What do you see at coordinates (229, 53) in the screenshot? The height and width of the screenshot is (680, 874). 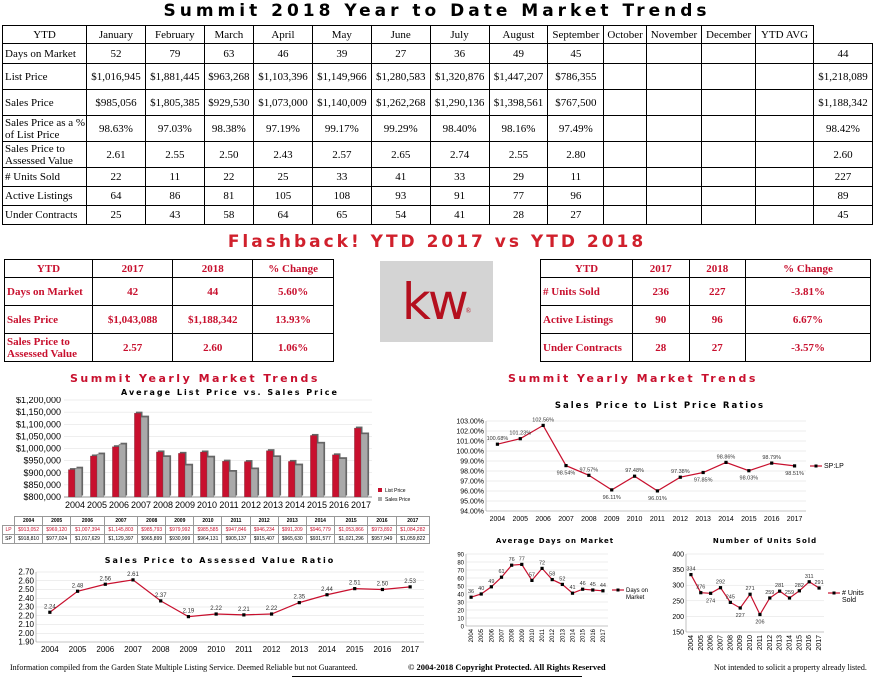 I see `table-cell: 63` at bounding box center [229, 53].